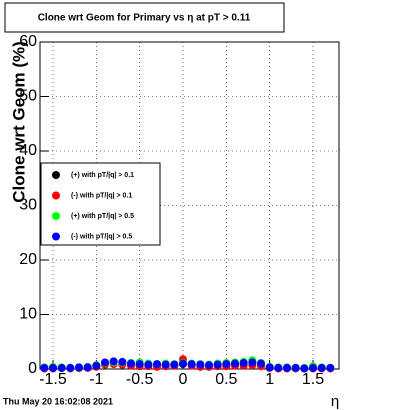  Describe the element at coordinates (102, 216) in the screenshot. I see `legend-label: (+) with pT/|q| > 0.5` at that location.